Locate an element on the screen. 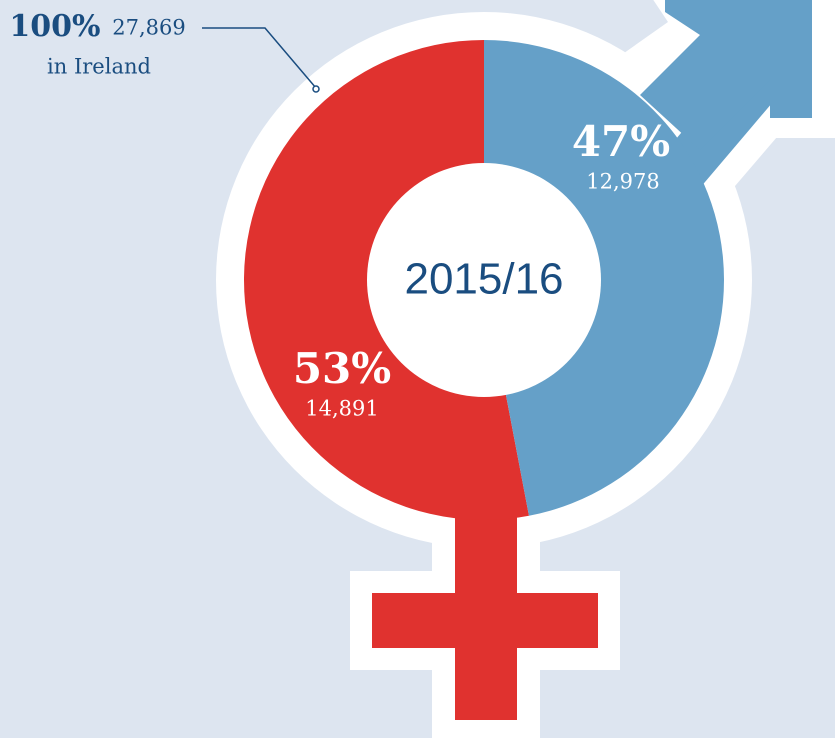 This screenshot has width=835, height=738. total-label: 100% is located at coordinates (54, 26).